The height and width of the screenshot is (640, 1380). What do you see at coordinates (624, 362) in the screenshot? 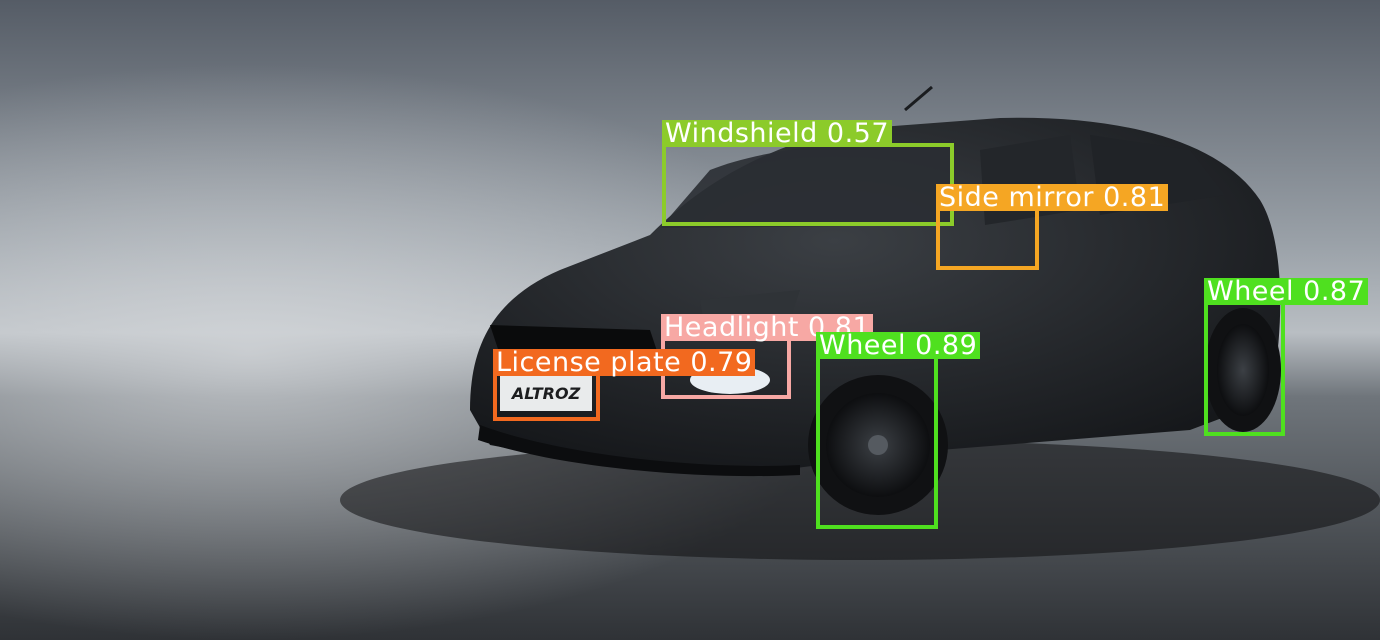
I see `license-plate-detection-label: License plate 0.79` at bounding box center [624, 362].